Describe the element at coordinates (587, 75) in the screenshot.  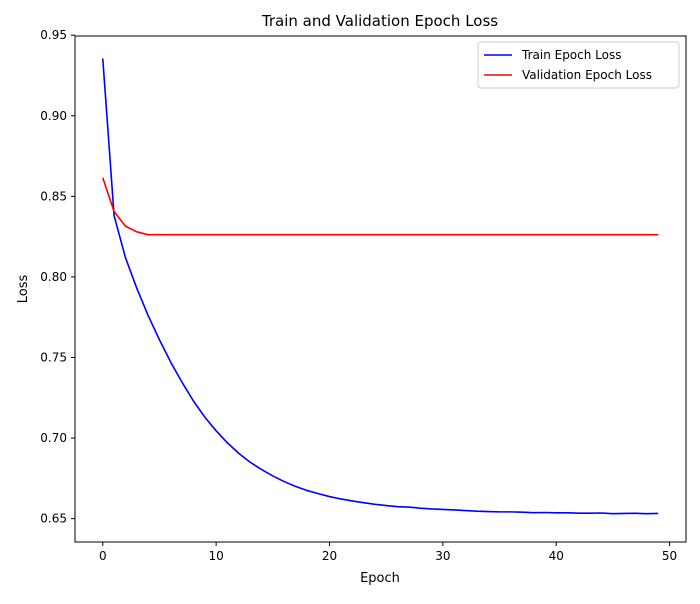
I see `legend-label: Validation Epoch Loss` at that location.